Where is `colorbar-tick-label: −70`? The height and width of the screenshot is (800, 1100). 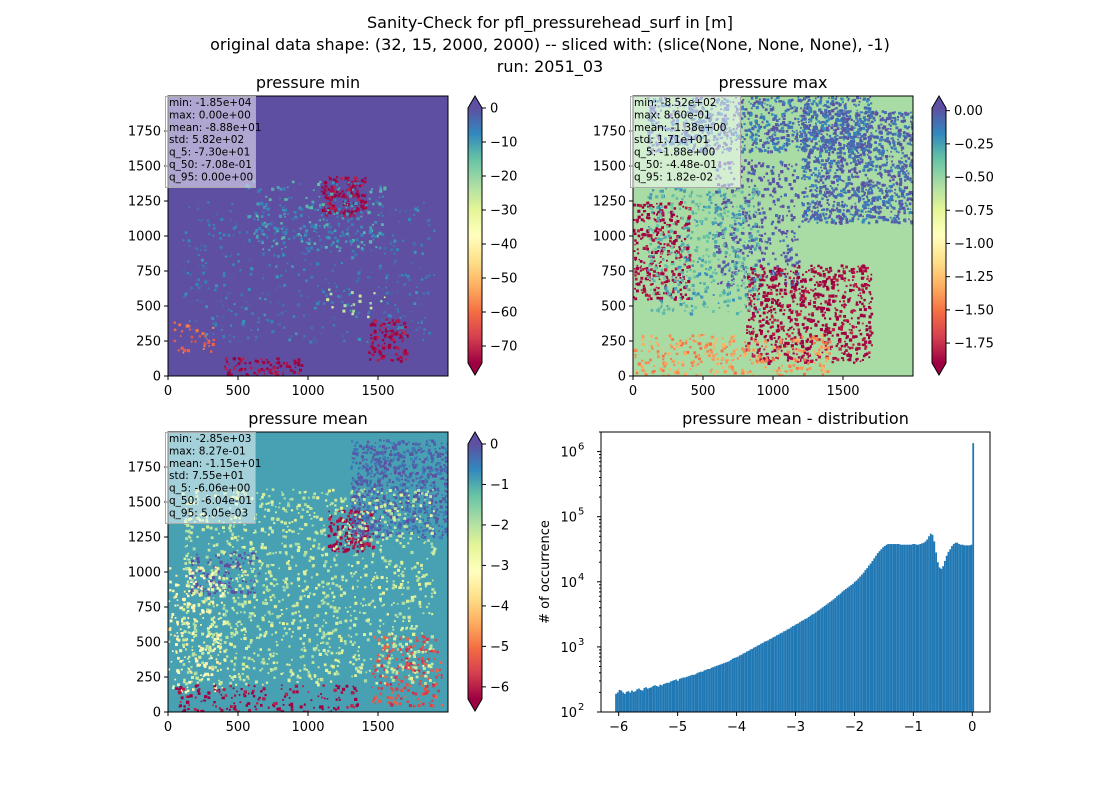 colorbar-tick-label: −70 is located at coordinates (503, 347).